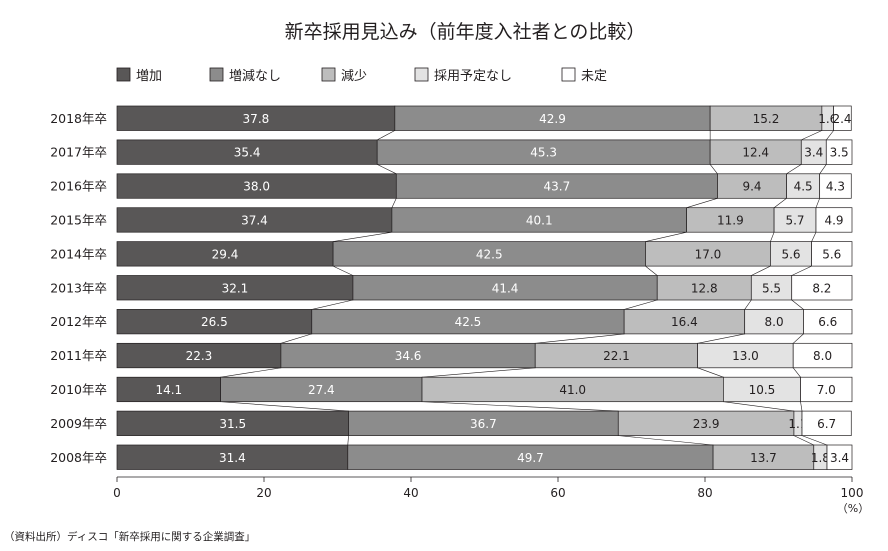 This screenshot has width=888, height=551. What do you see at coordinates (762, 390) in the screenshot?
I see `data-label: 10.5` at bounding box center [762, 390].